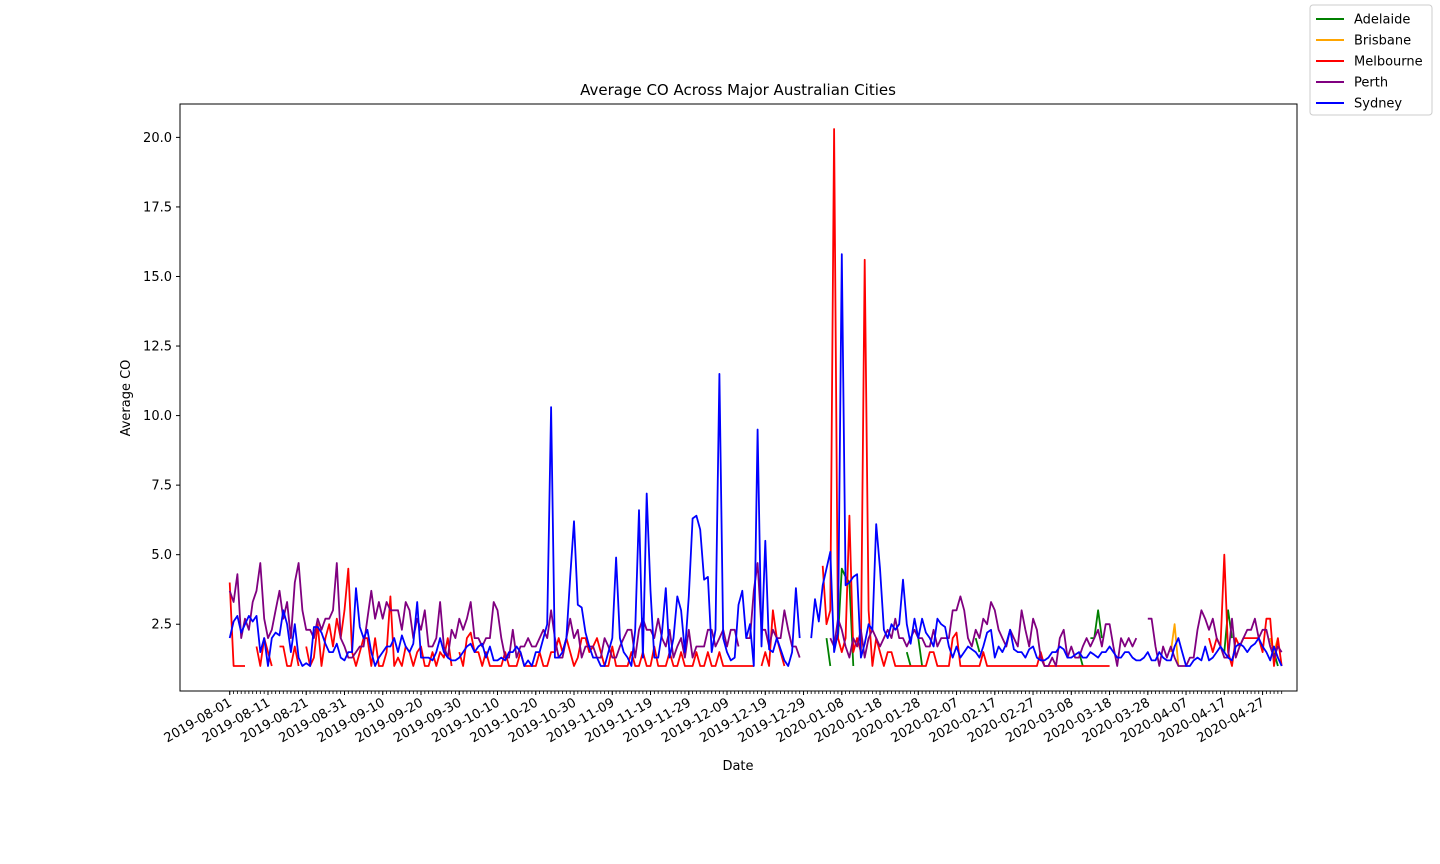  I want to click on x-axis-label: Date, so click(737, 766).